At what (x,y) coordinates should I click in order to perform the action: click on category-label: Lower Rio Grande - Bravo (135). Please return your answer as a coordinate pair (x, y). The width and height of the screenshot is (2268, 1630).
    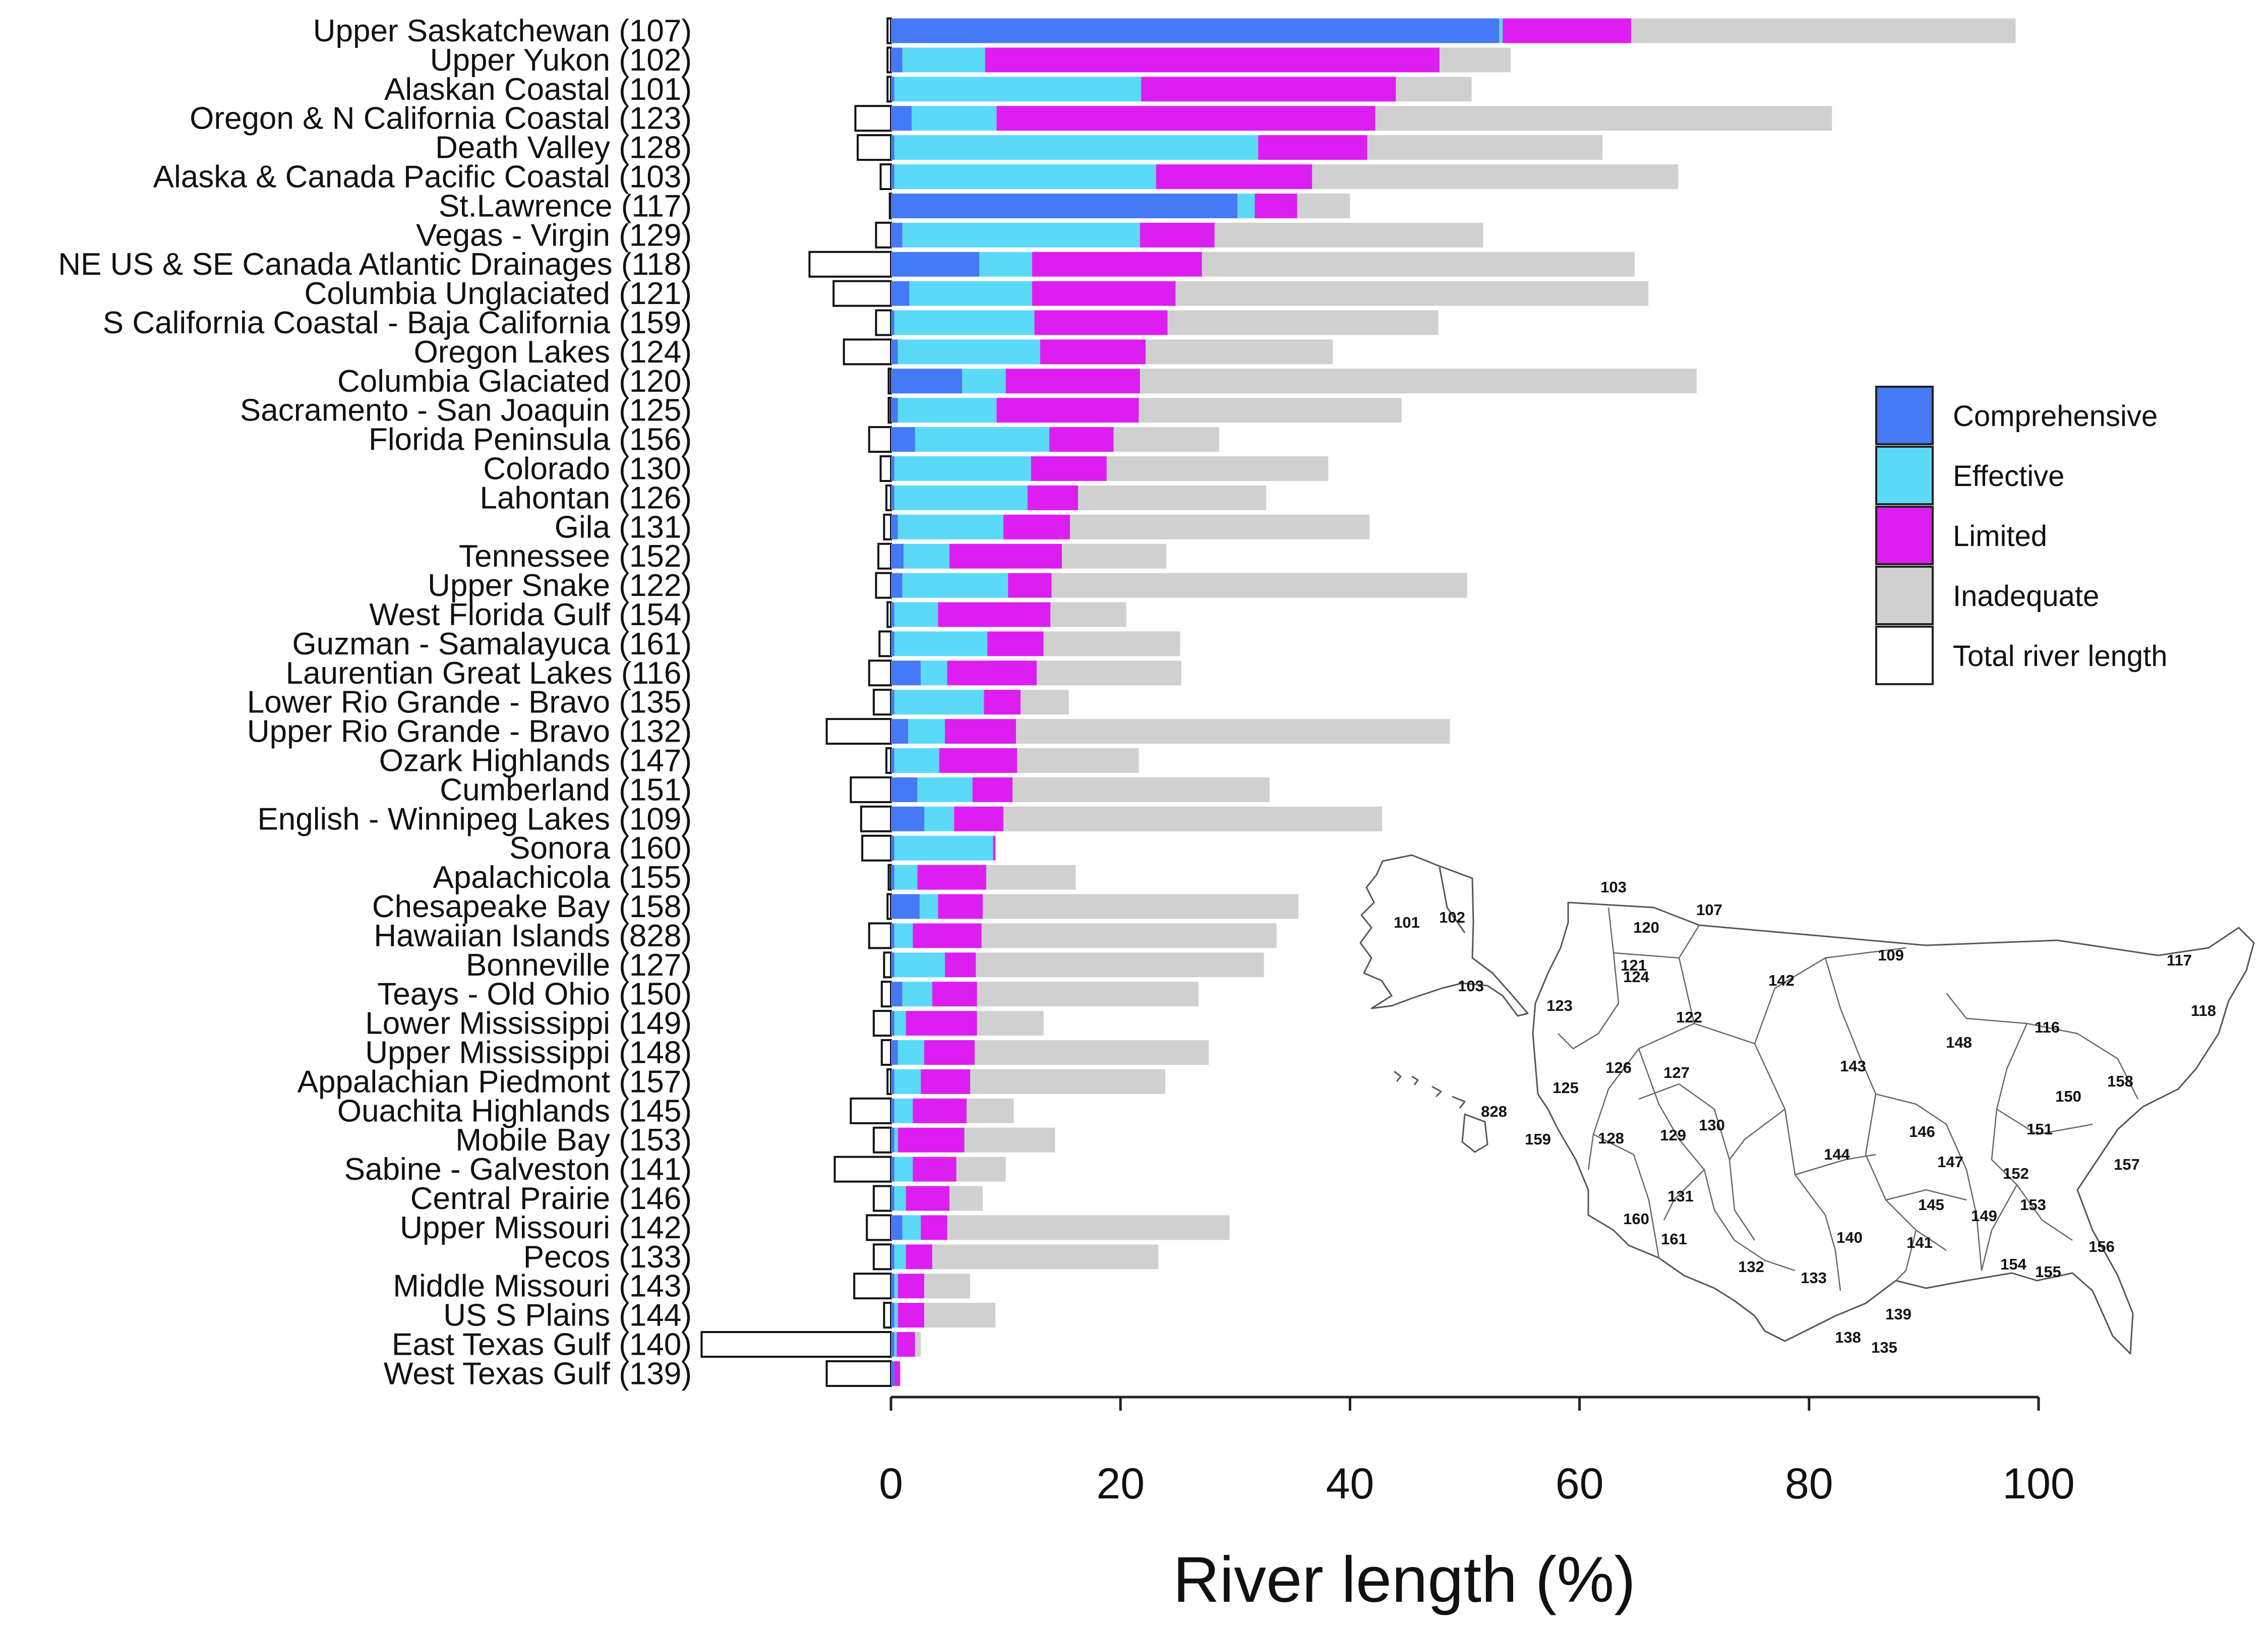
    Looking at the image, I should click on (469, 702).